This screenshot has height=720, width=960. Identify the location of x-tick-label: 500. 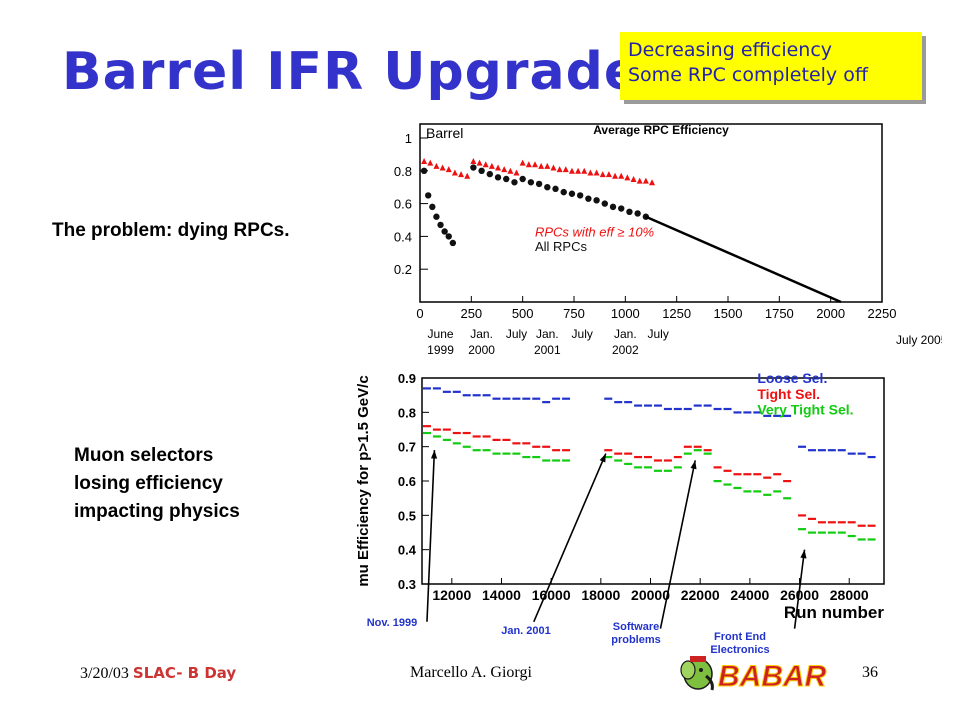
(523, 313).